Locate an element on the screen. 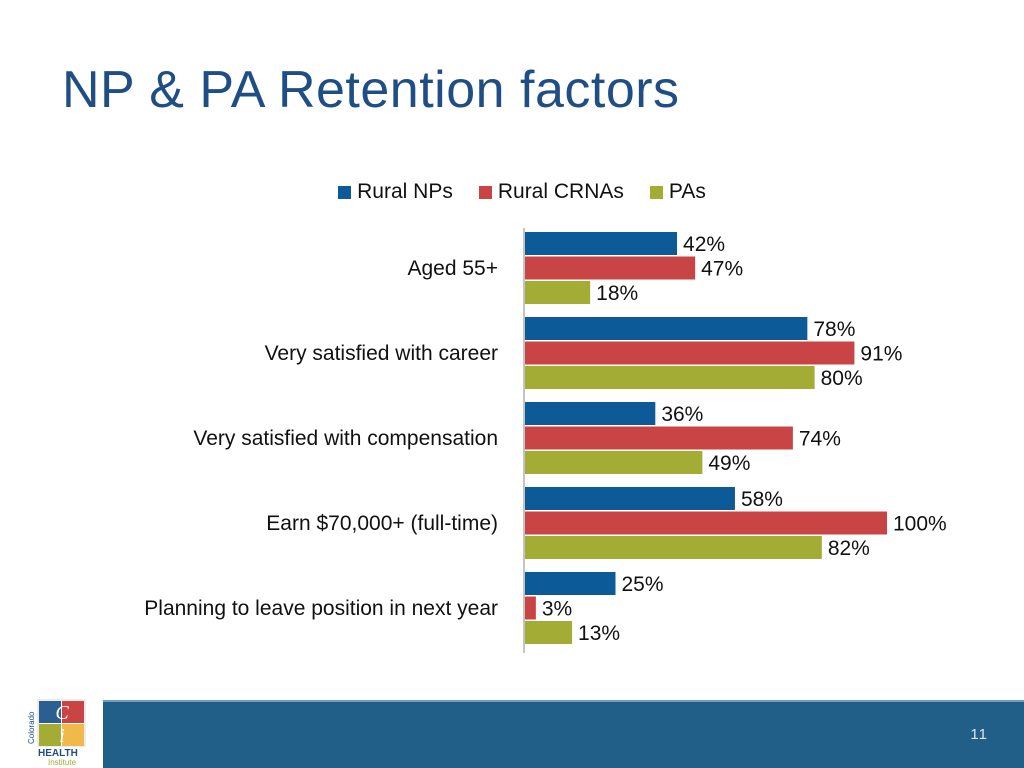  legend-item-rural-crnas: Rural CRNAs is located at coordinates (551, 192).